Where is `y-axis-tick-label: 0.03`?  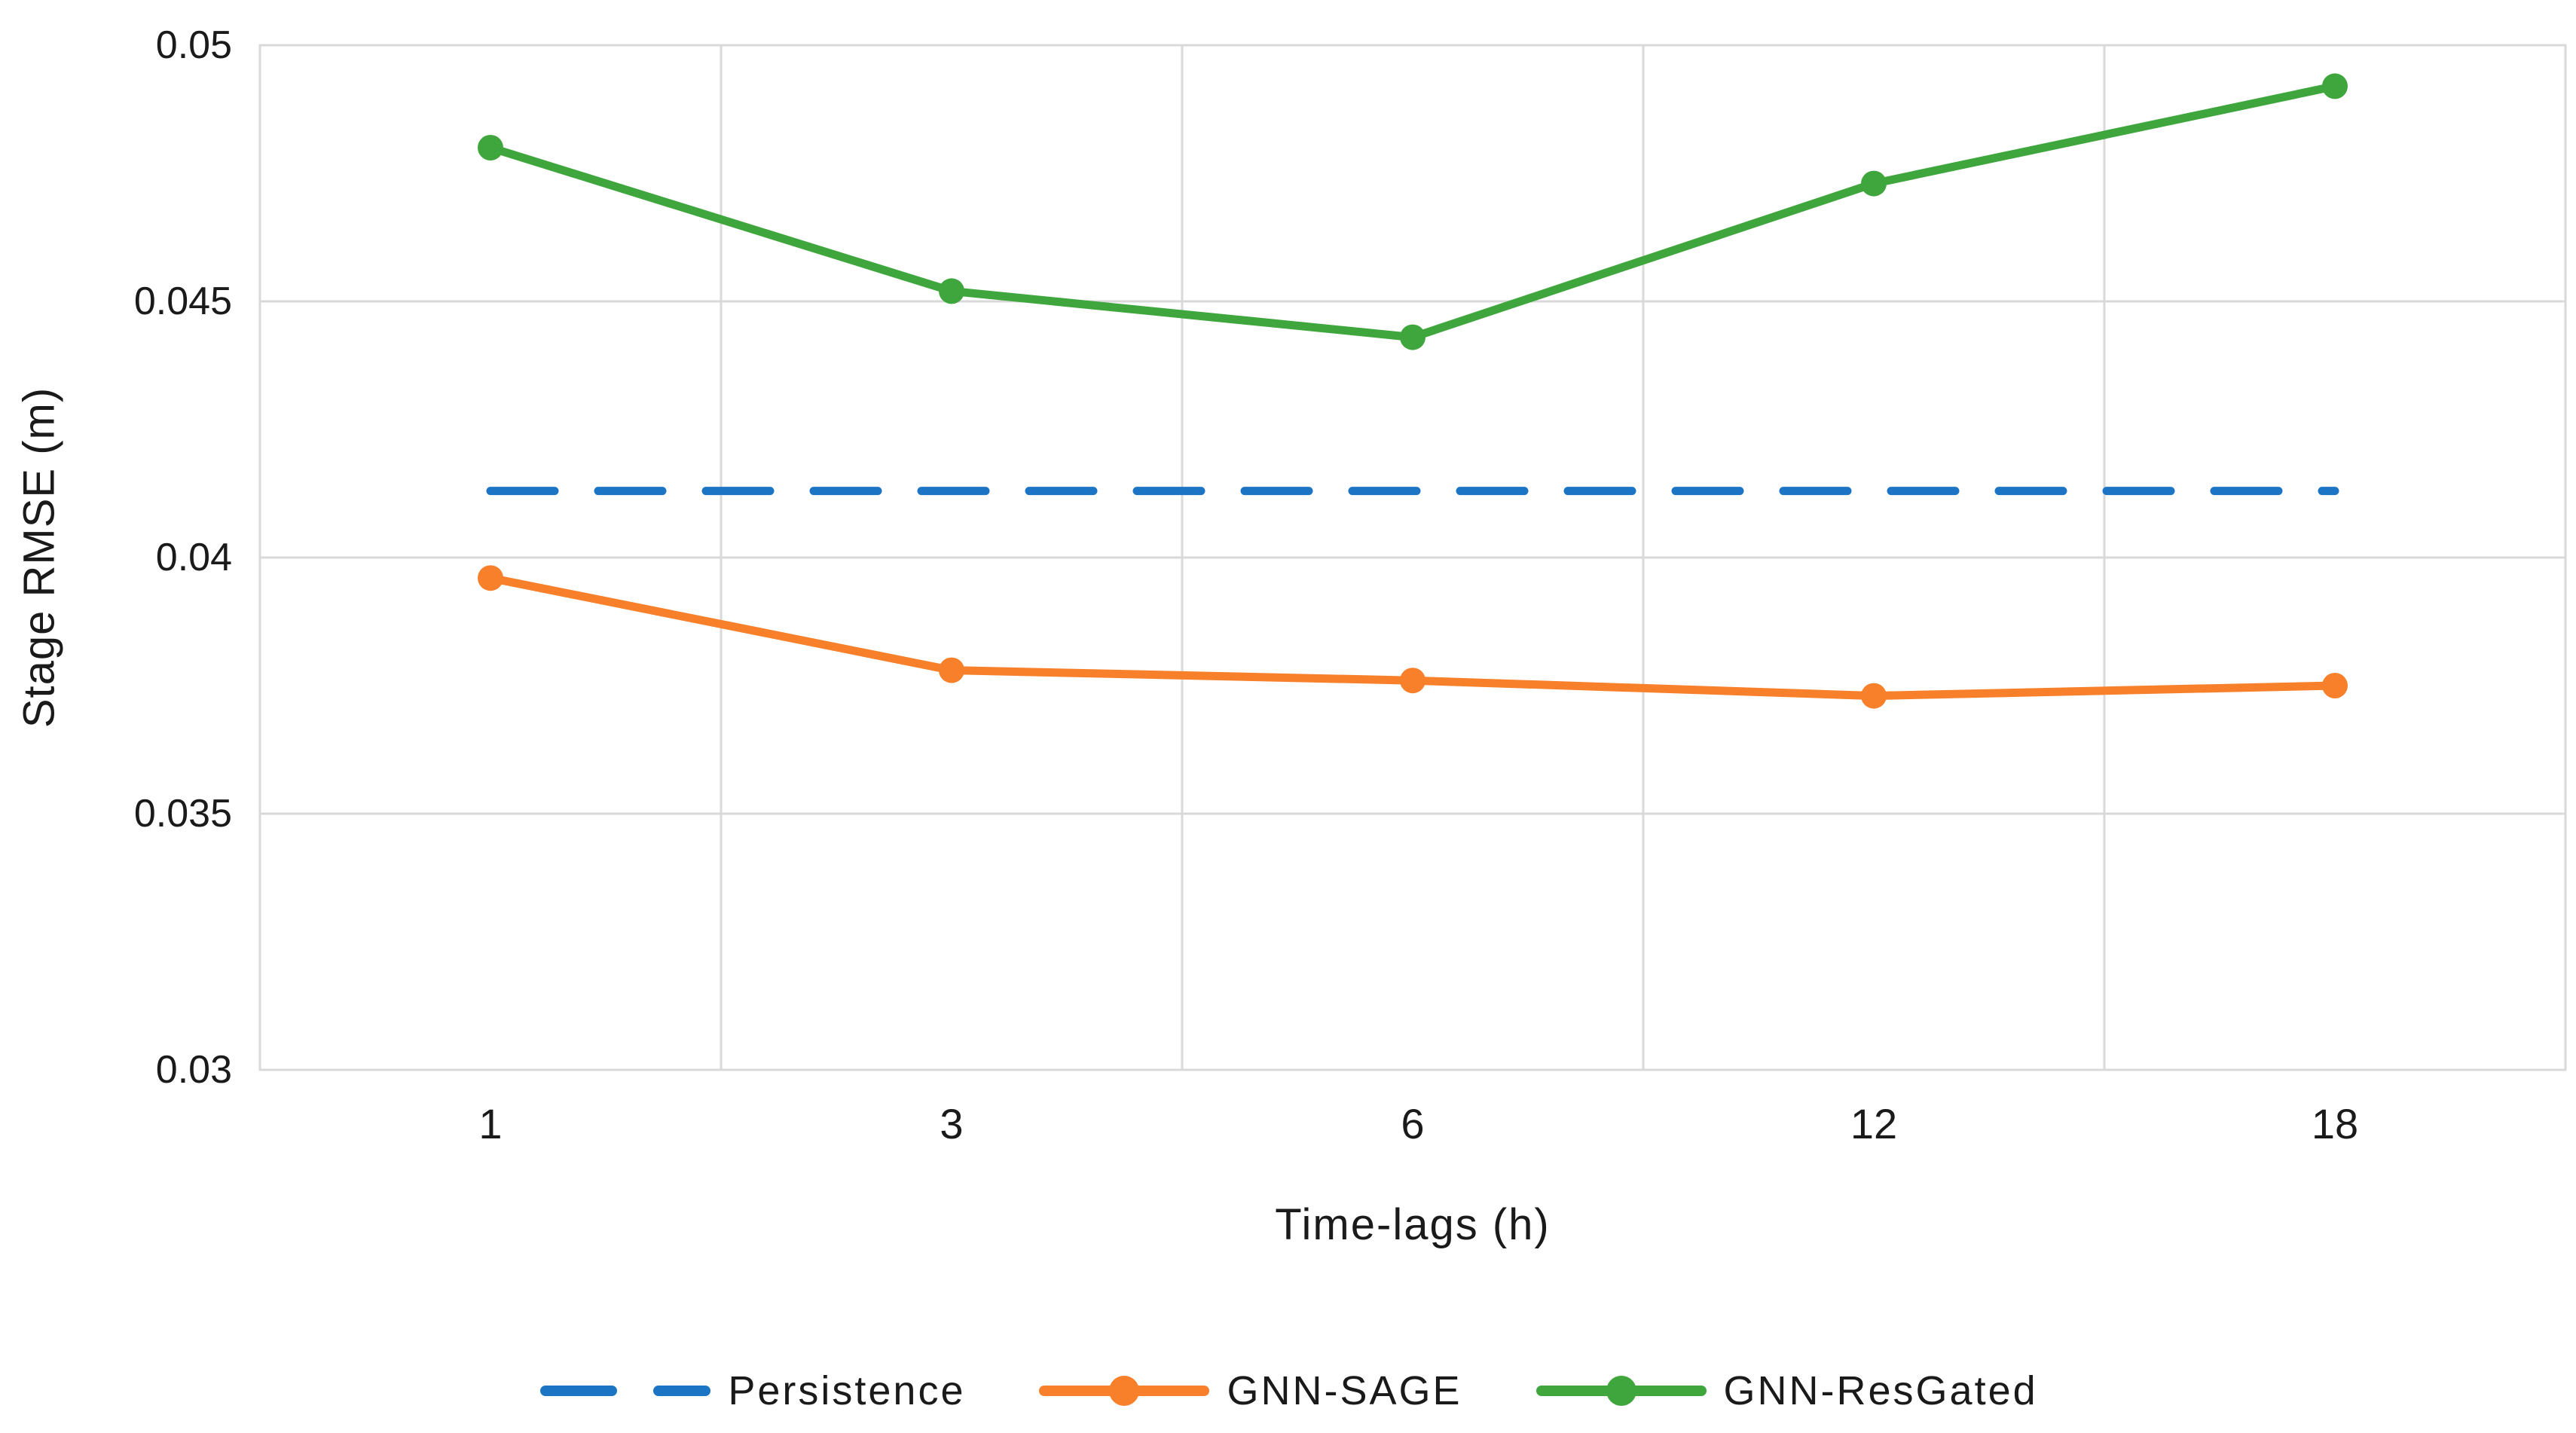 y-axis-tick-label: 0.03 is located at coordinates (193, 1070).